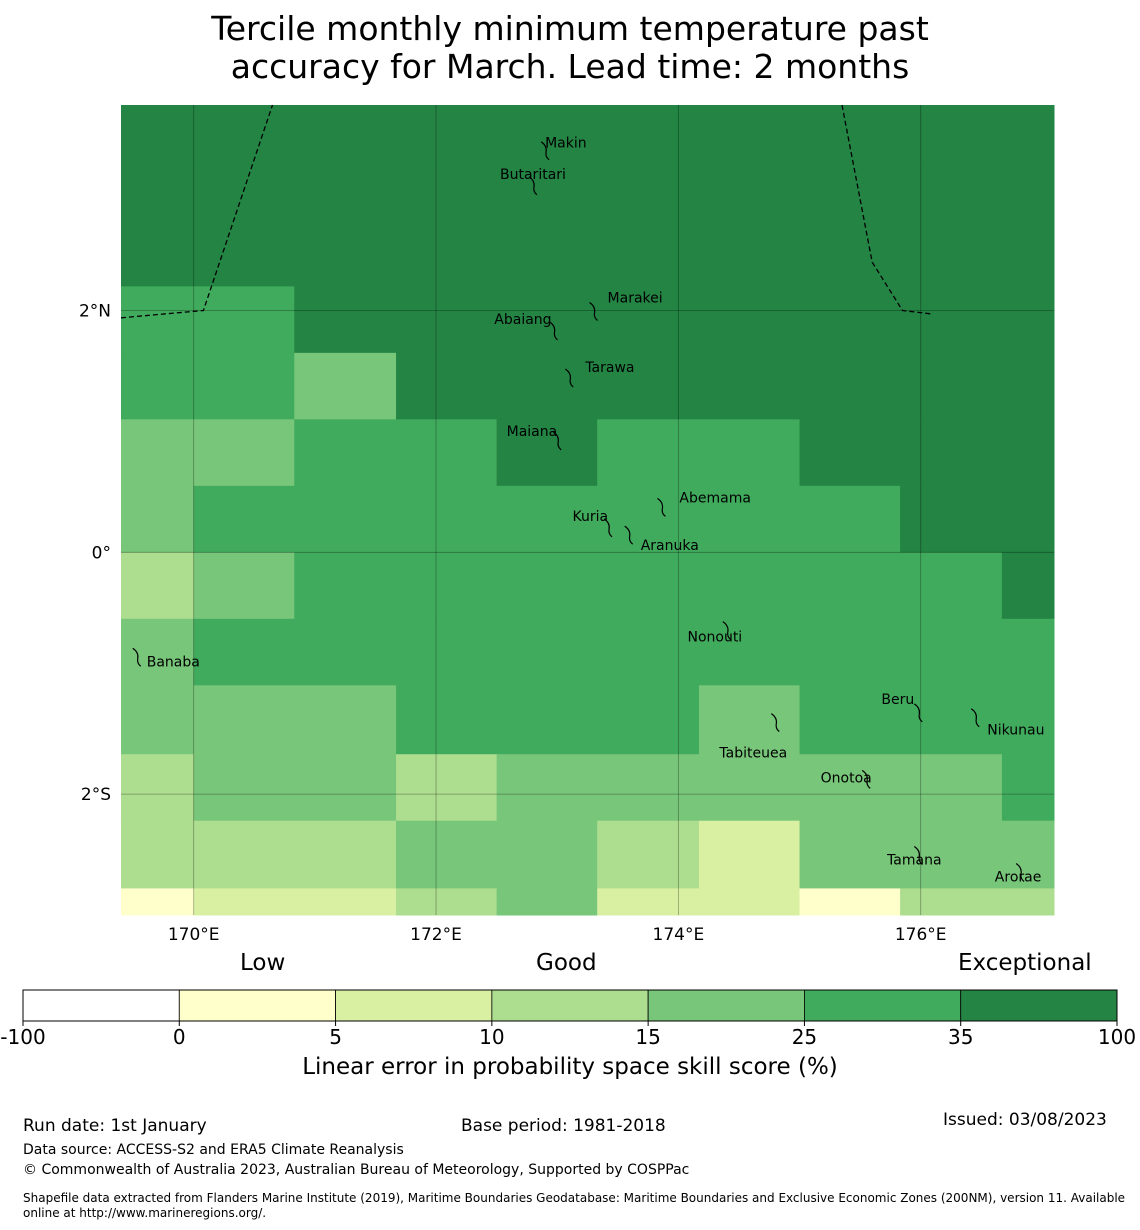 This screenshot has height=1230, width=1140. What do you see at coordinates (563, 1126) in the screenshot?
I see `base-period: Base period: 1981-2018` at bounding box center [563, 1126].